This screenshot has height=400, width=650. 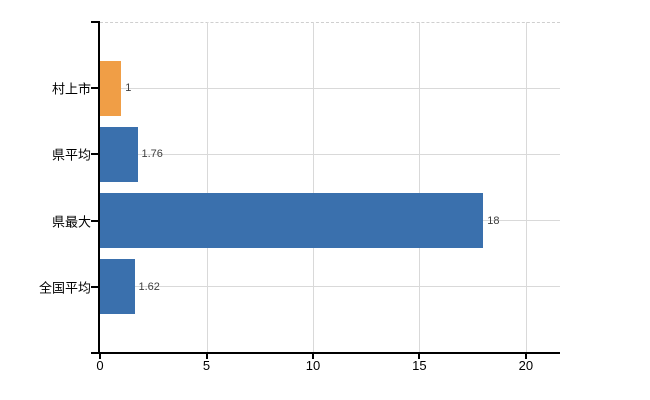 I want to click on x-axis-tick-label: 20, so click(x=526, y=365).